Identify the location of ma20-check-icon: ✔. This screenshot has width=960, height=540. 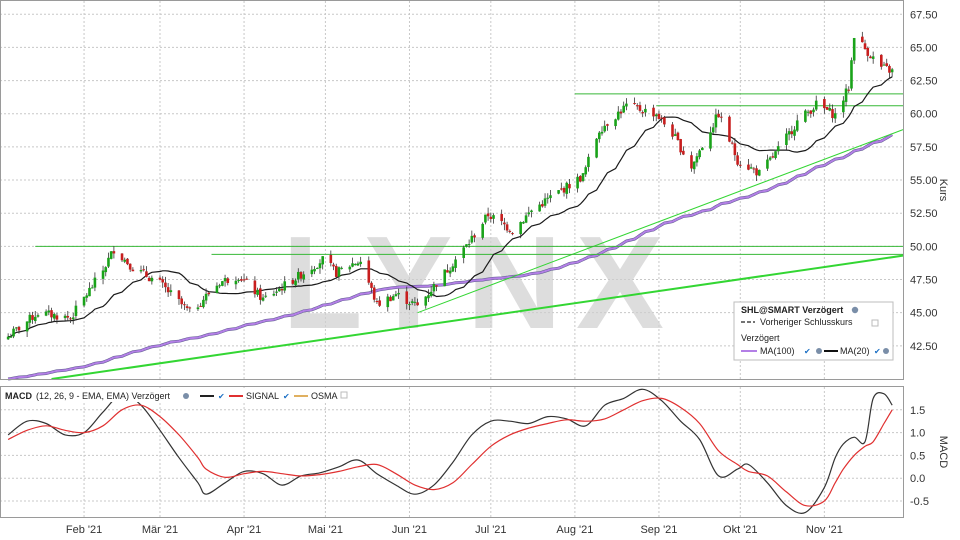
(877, 351).